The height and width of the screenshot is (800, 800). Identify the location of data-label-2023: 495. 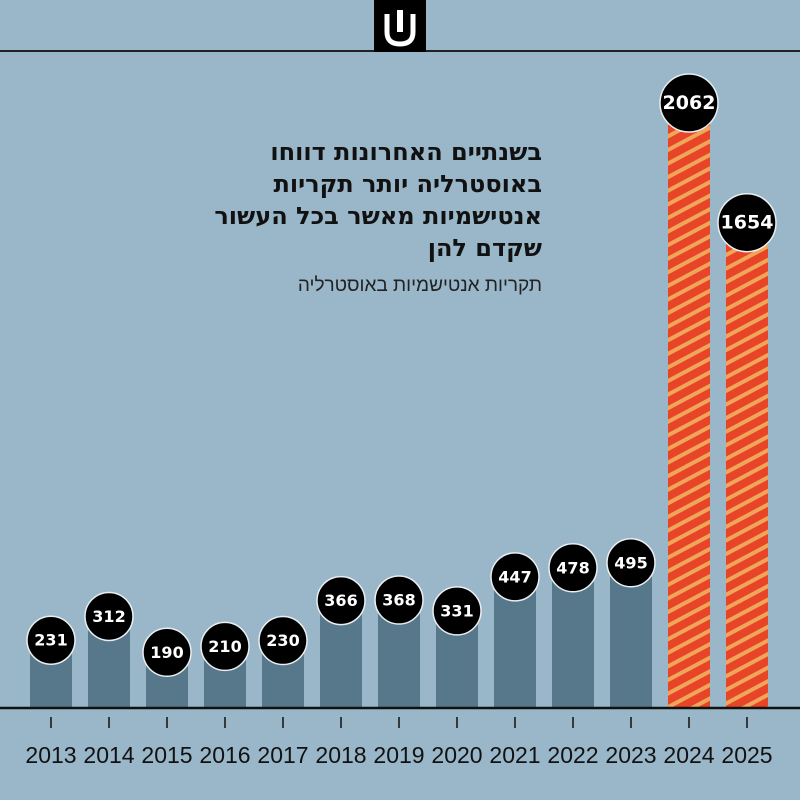
(630, 562).